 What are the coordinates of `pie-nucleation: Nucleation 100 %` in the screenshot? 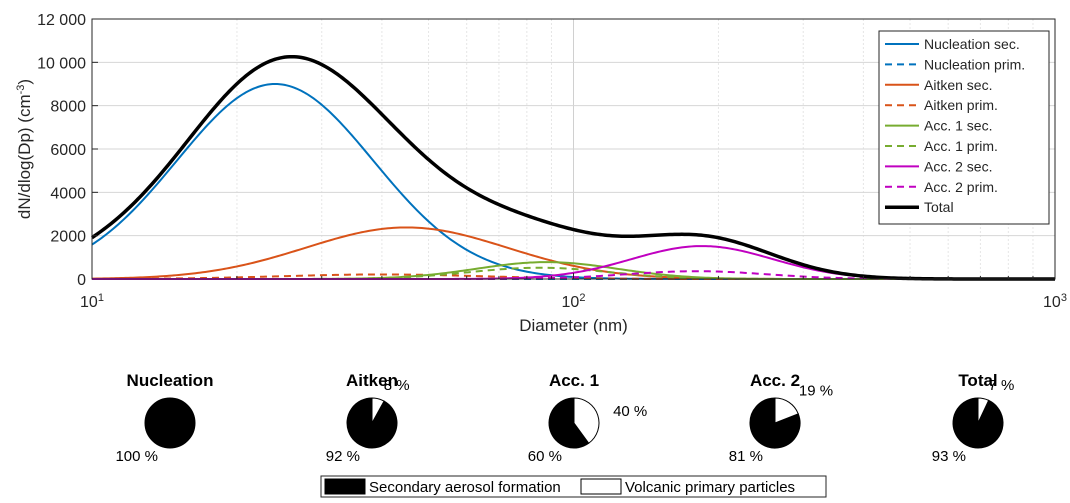 It's located at (164, 418).